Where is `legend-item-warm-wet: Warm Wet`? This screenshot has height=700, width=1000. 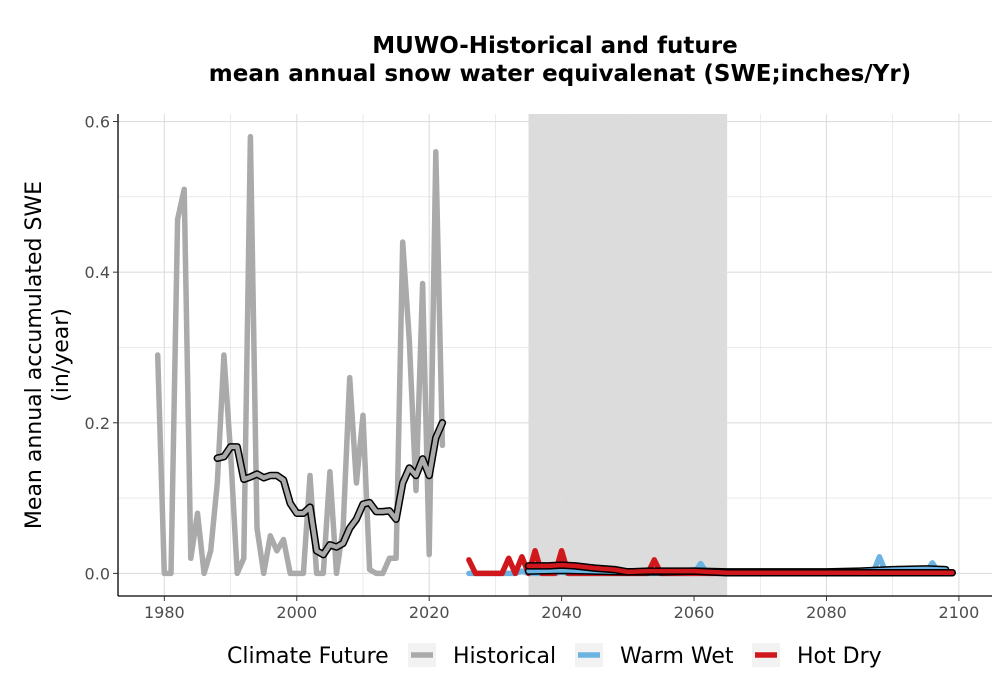
legend-item-warm-wet: Warm Wet is located at coordinates (654, 656).